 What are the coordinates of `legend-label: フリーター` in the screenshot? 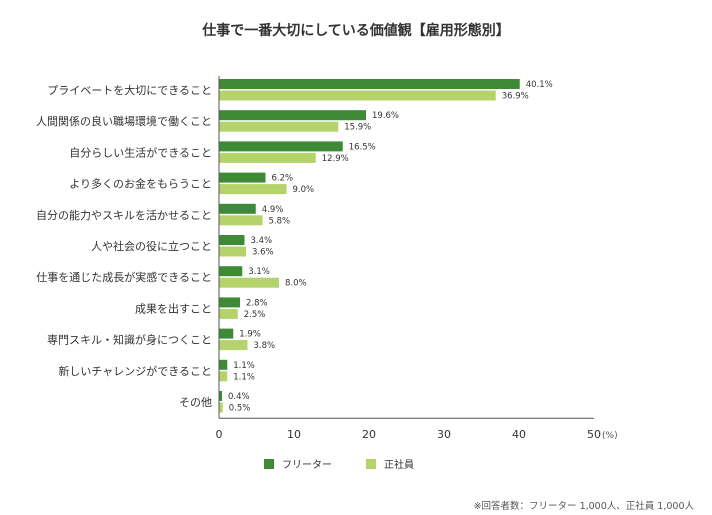 It's located at (307, 465).